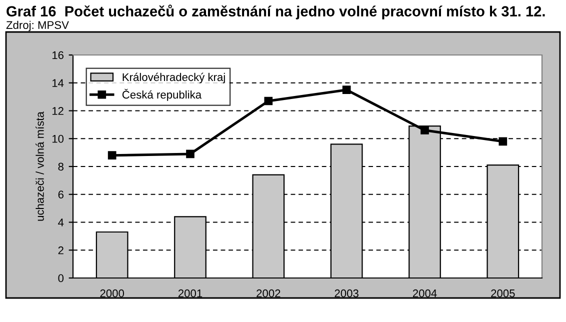 This screenshot has width=566, height=322. I want to click on y-tick-label: 12, so click(58, 111).